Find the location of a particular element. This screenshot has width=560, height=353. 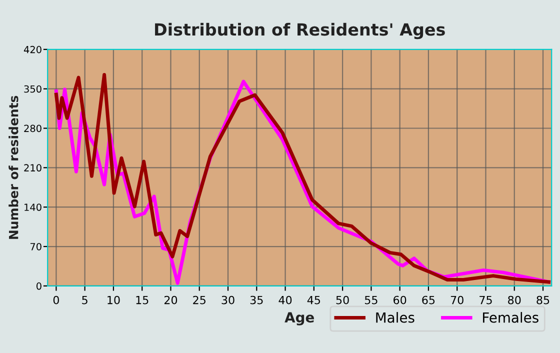

y-tick-label: 420 is located at coordinates (33, 50).